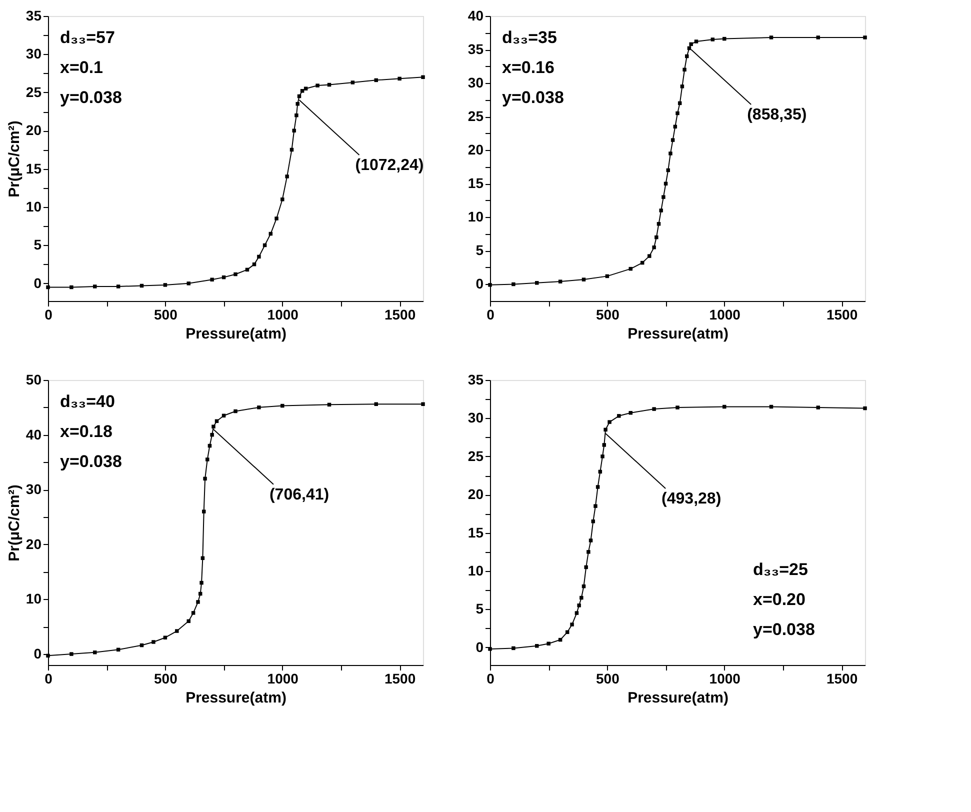 Image resolution: width=971 pixels, height=812 pixels. Describe the element at coordinates (389, 165) in the screenshot. I see `annotation: (1072,24)` at that location.